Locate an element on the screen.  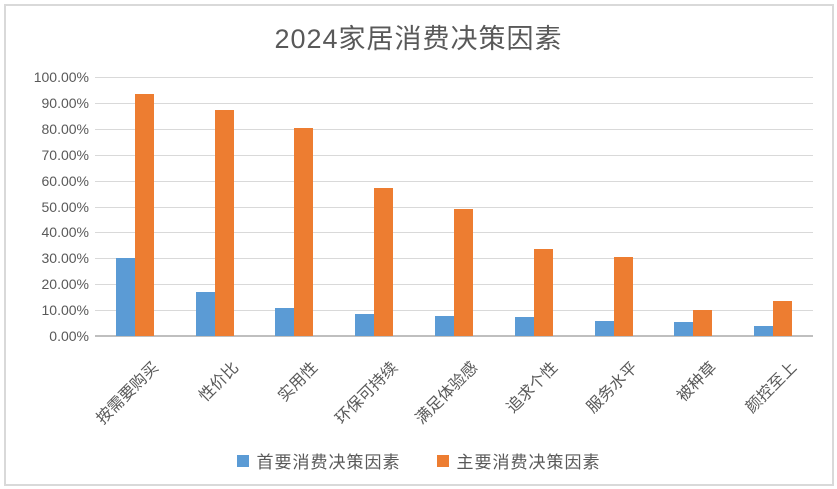
y-axis-tick-label: 60.00% is located at coordinates (65, 180).